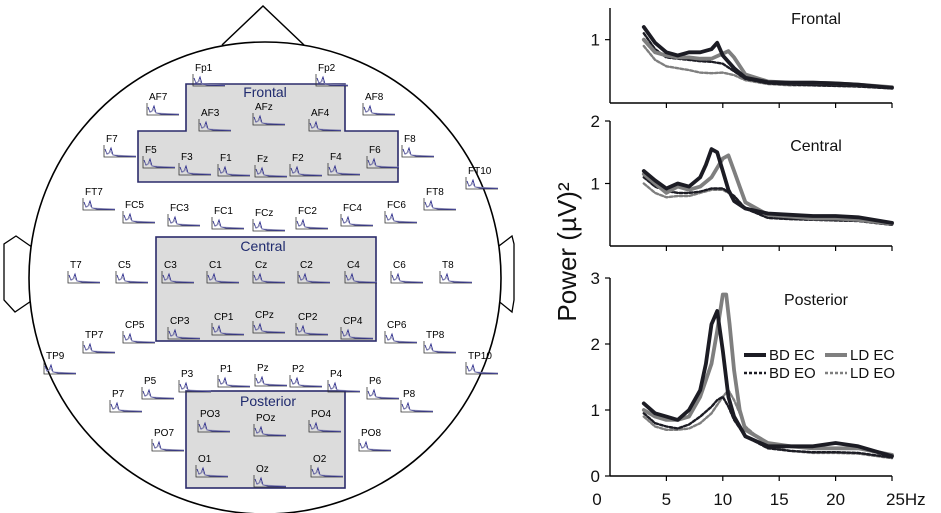 This screenshot has width=941, height=513. I want to click on electrode-cp1: CP1, so click(228, 324).